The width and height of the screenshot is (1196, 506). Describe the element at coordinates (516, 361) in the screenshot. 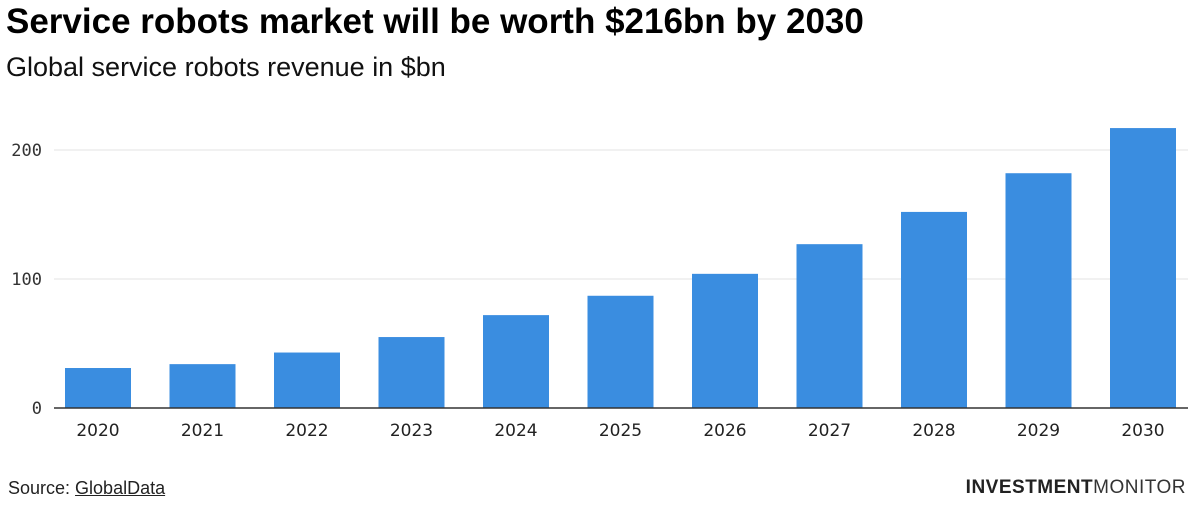

I see `bar-2024` at that location.